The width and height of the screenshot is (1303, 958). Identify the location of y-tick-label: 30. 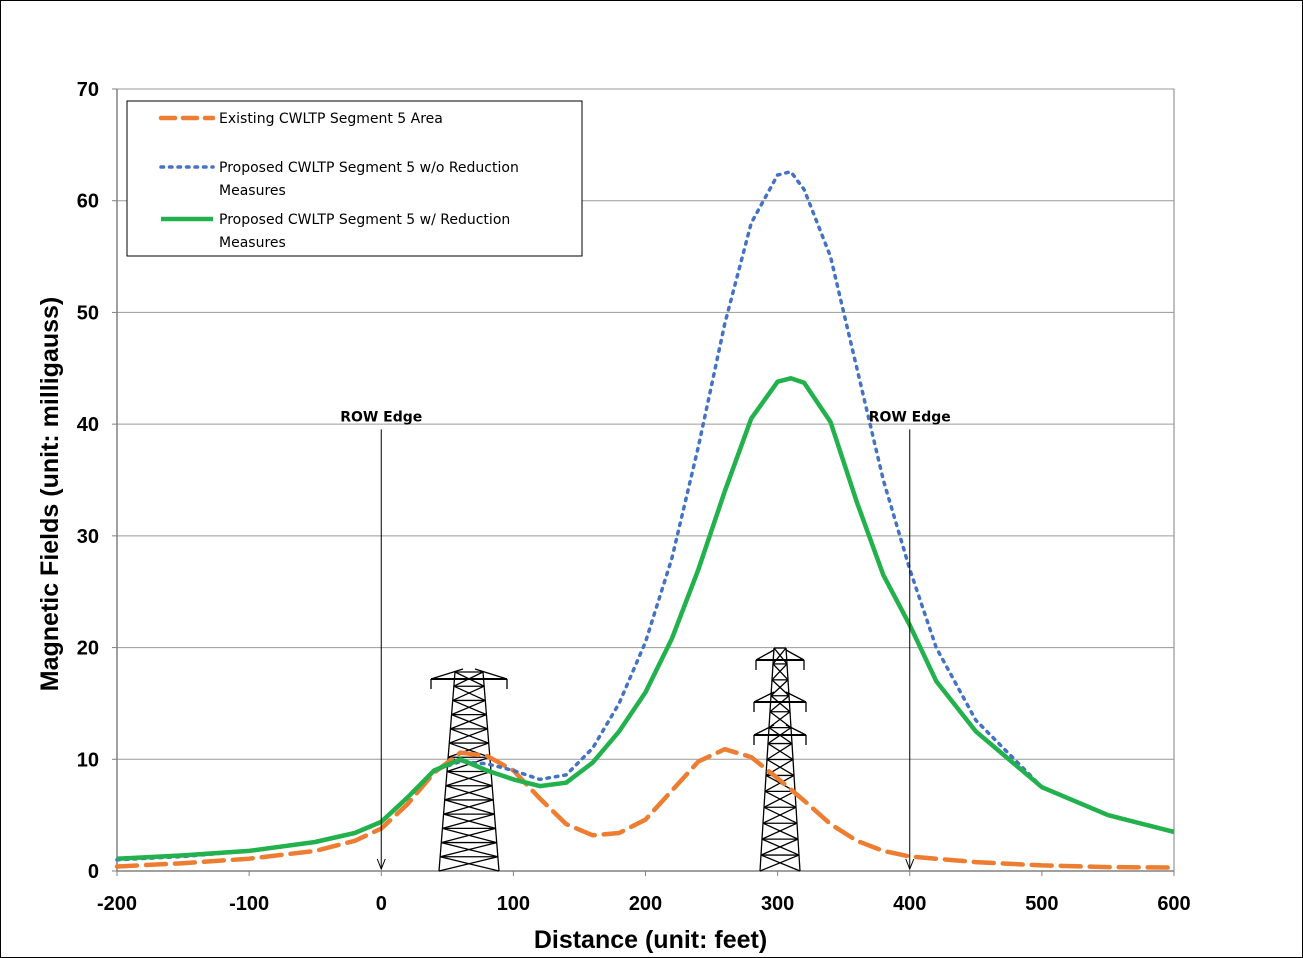
(88, 537).